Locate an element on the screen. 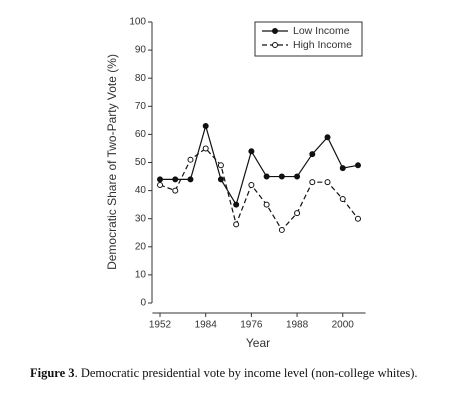 Image resolution: width=475 pixels, height=408 pixels. y-tick-label: 50 is located at coordinates (141, 162).